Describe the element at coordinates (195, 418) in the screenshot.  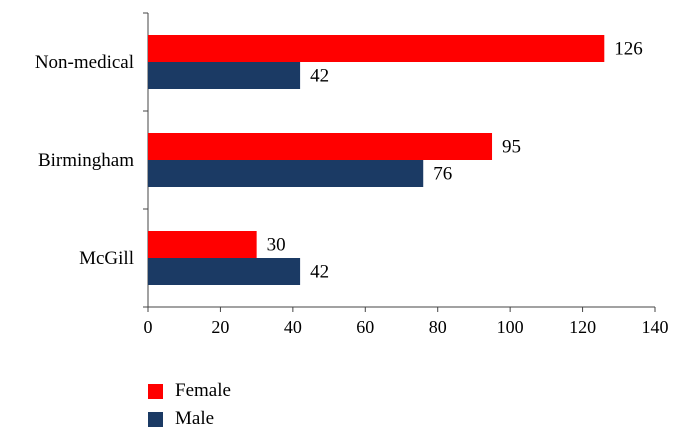
I see `legend-label-male: Male` at that location.